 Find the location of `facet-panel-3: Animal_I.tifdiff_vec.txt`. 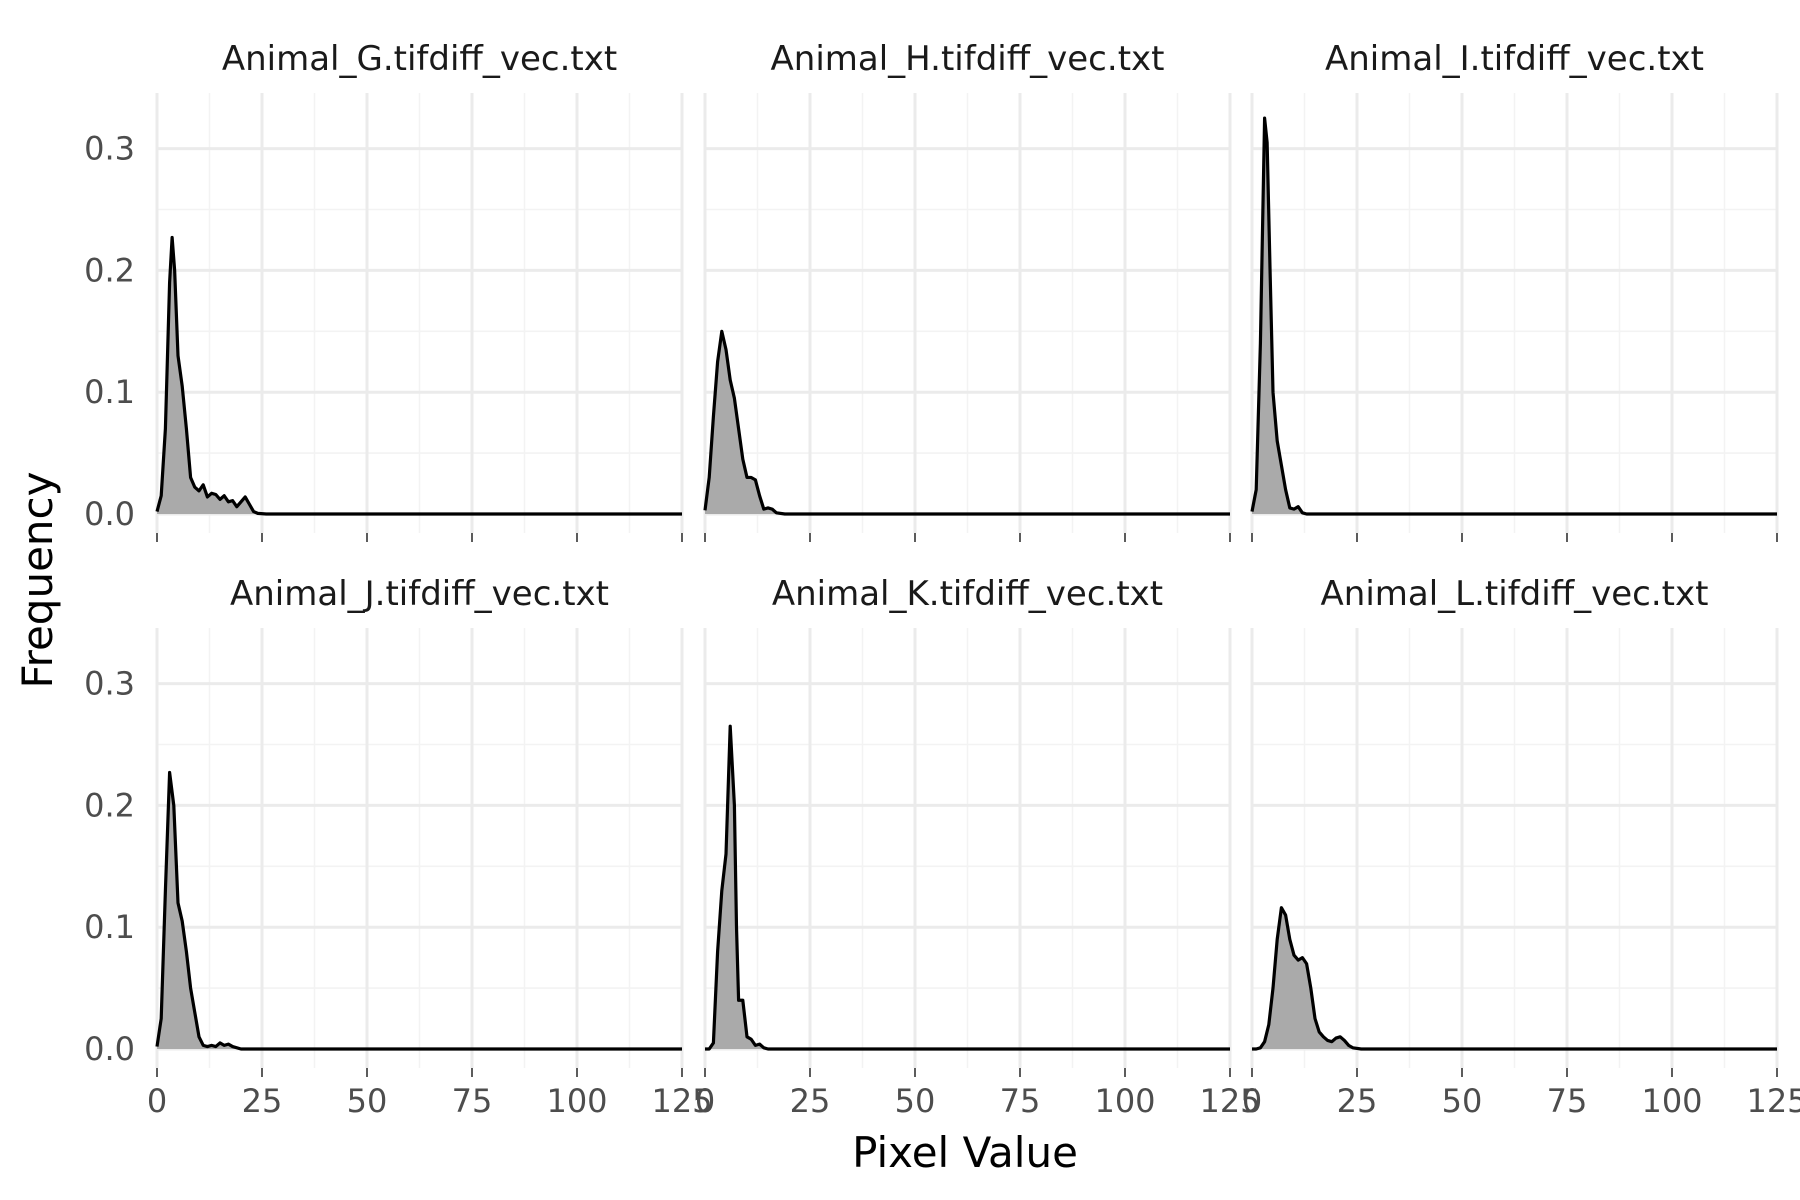

facet-panel-3: Animal_I.tifdiff_vec.txt is located at coordinates (1514, 290).